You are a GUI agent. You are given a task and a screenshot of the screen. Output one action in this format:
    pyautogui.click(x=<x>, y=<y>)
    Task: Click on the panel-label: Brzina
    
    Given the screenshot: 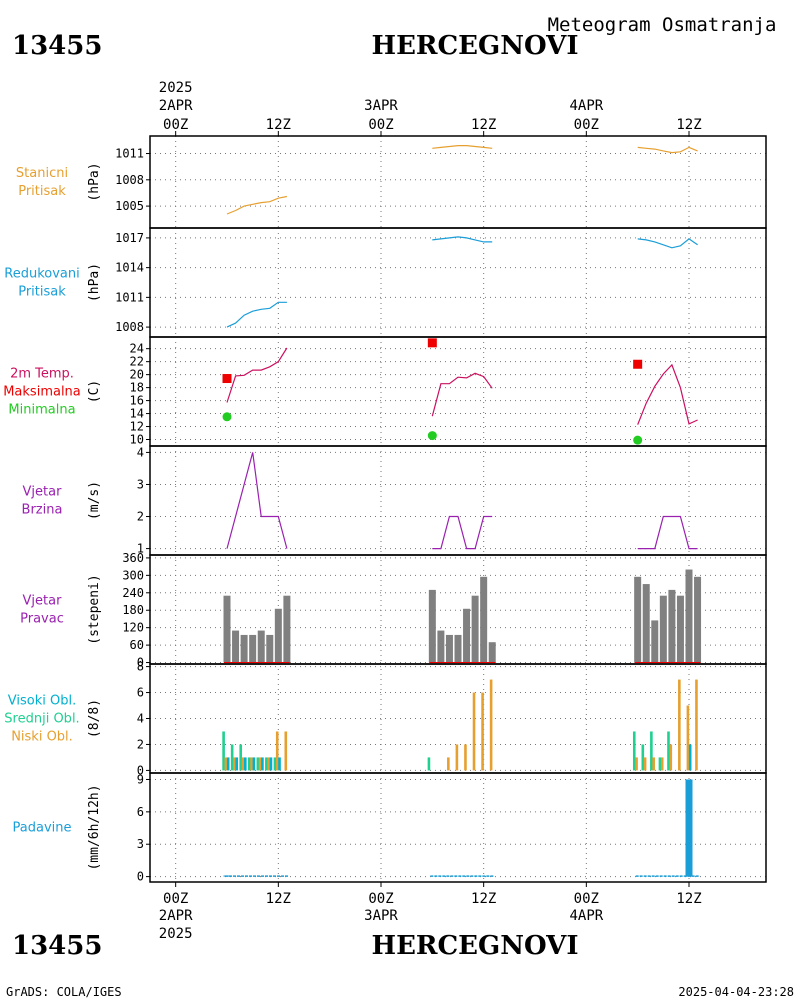 What is the action you would take?
    pyautogui.click(x=42, y=510)
    